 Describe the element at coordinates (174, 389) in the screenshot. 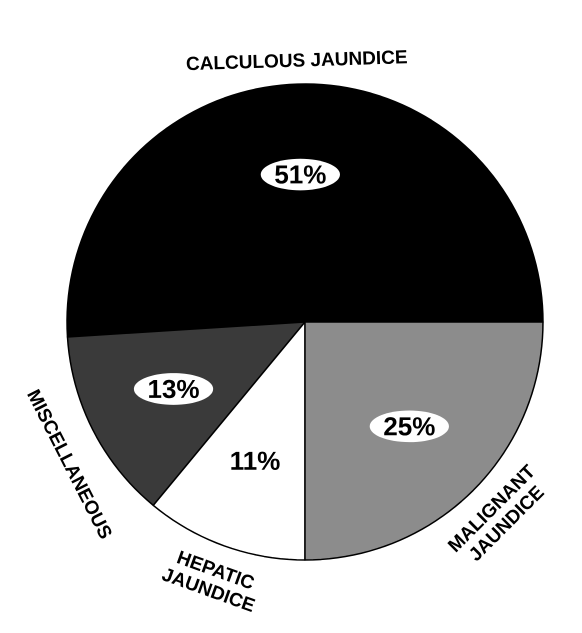

I see `data-label: 13%` at that location.